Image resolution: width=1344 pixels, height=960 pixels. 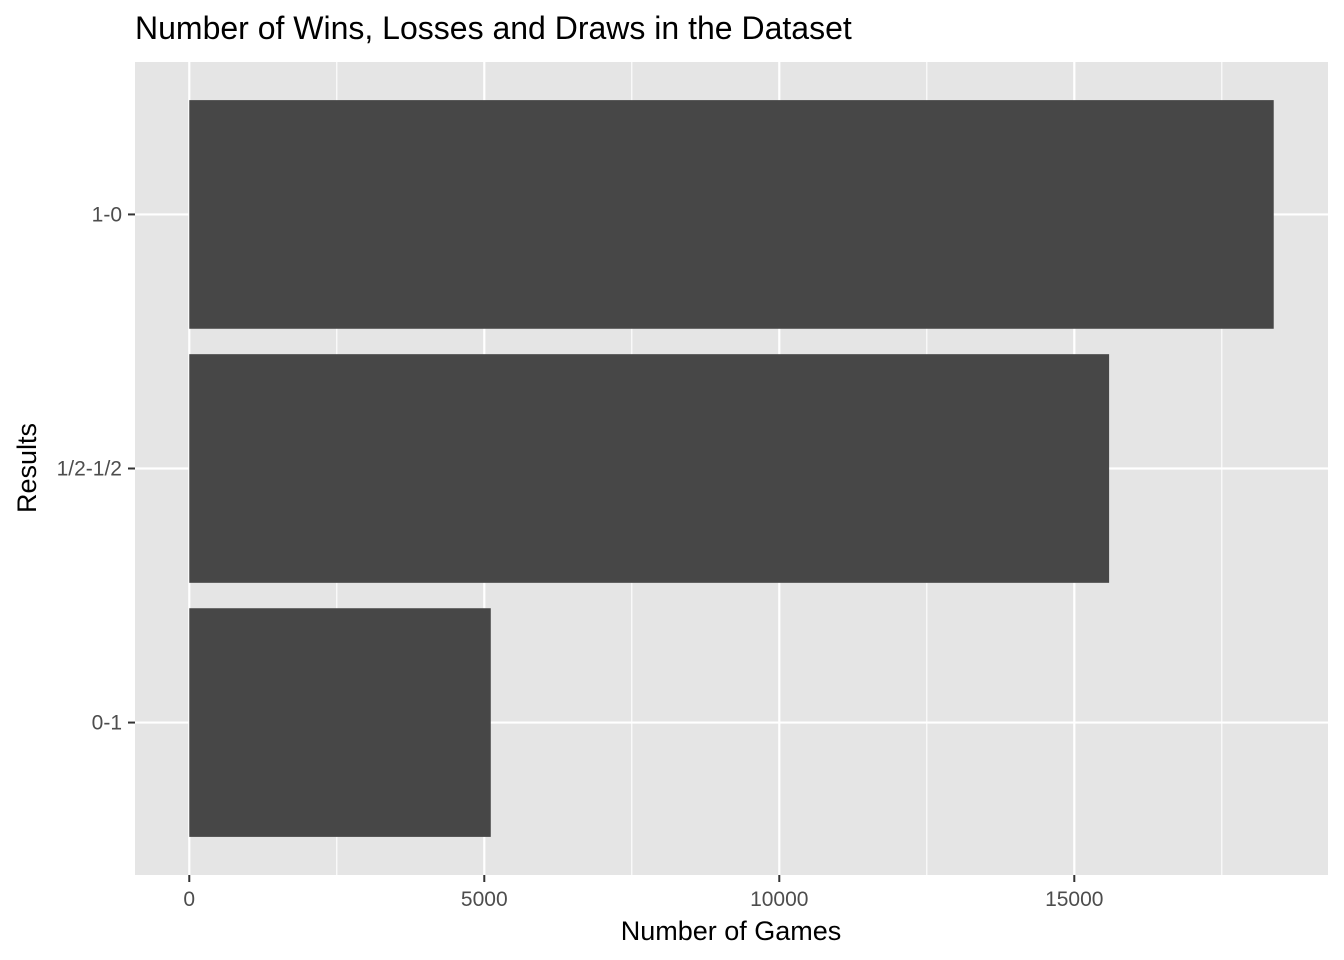 What do you see at coordinates (189, 899) in the screenshot?
I see `x-tick-label: 0` at bounding box center [189, 899].